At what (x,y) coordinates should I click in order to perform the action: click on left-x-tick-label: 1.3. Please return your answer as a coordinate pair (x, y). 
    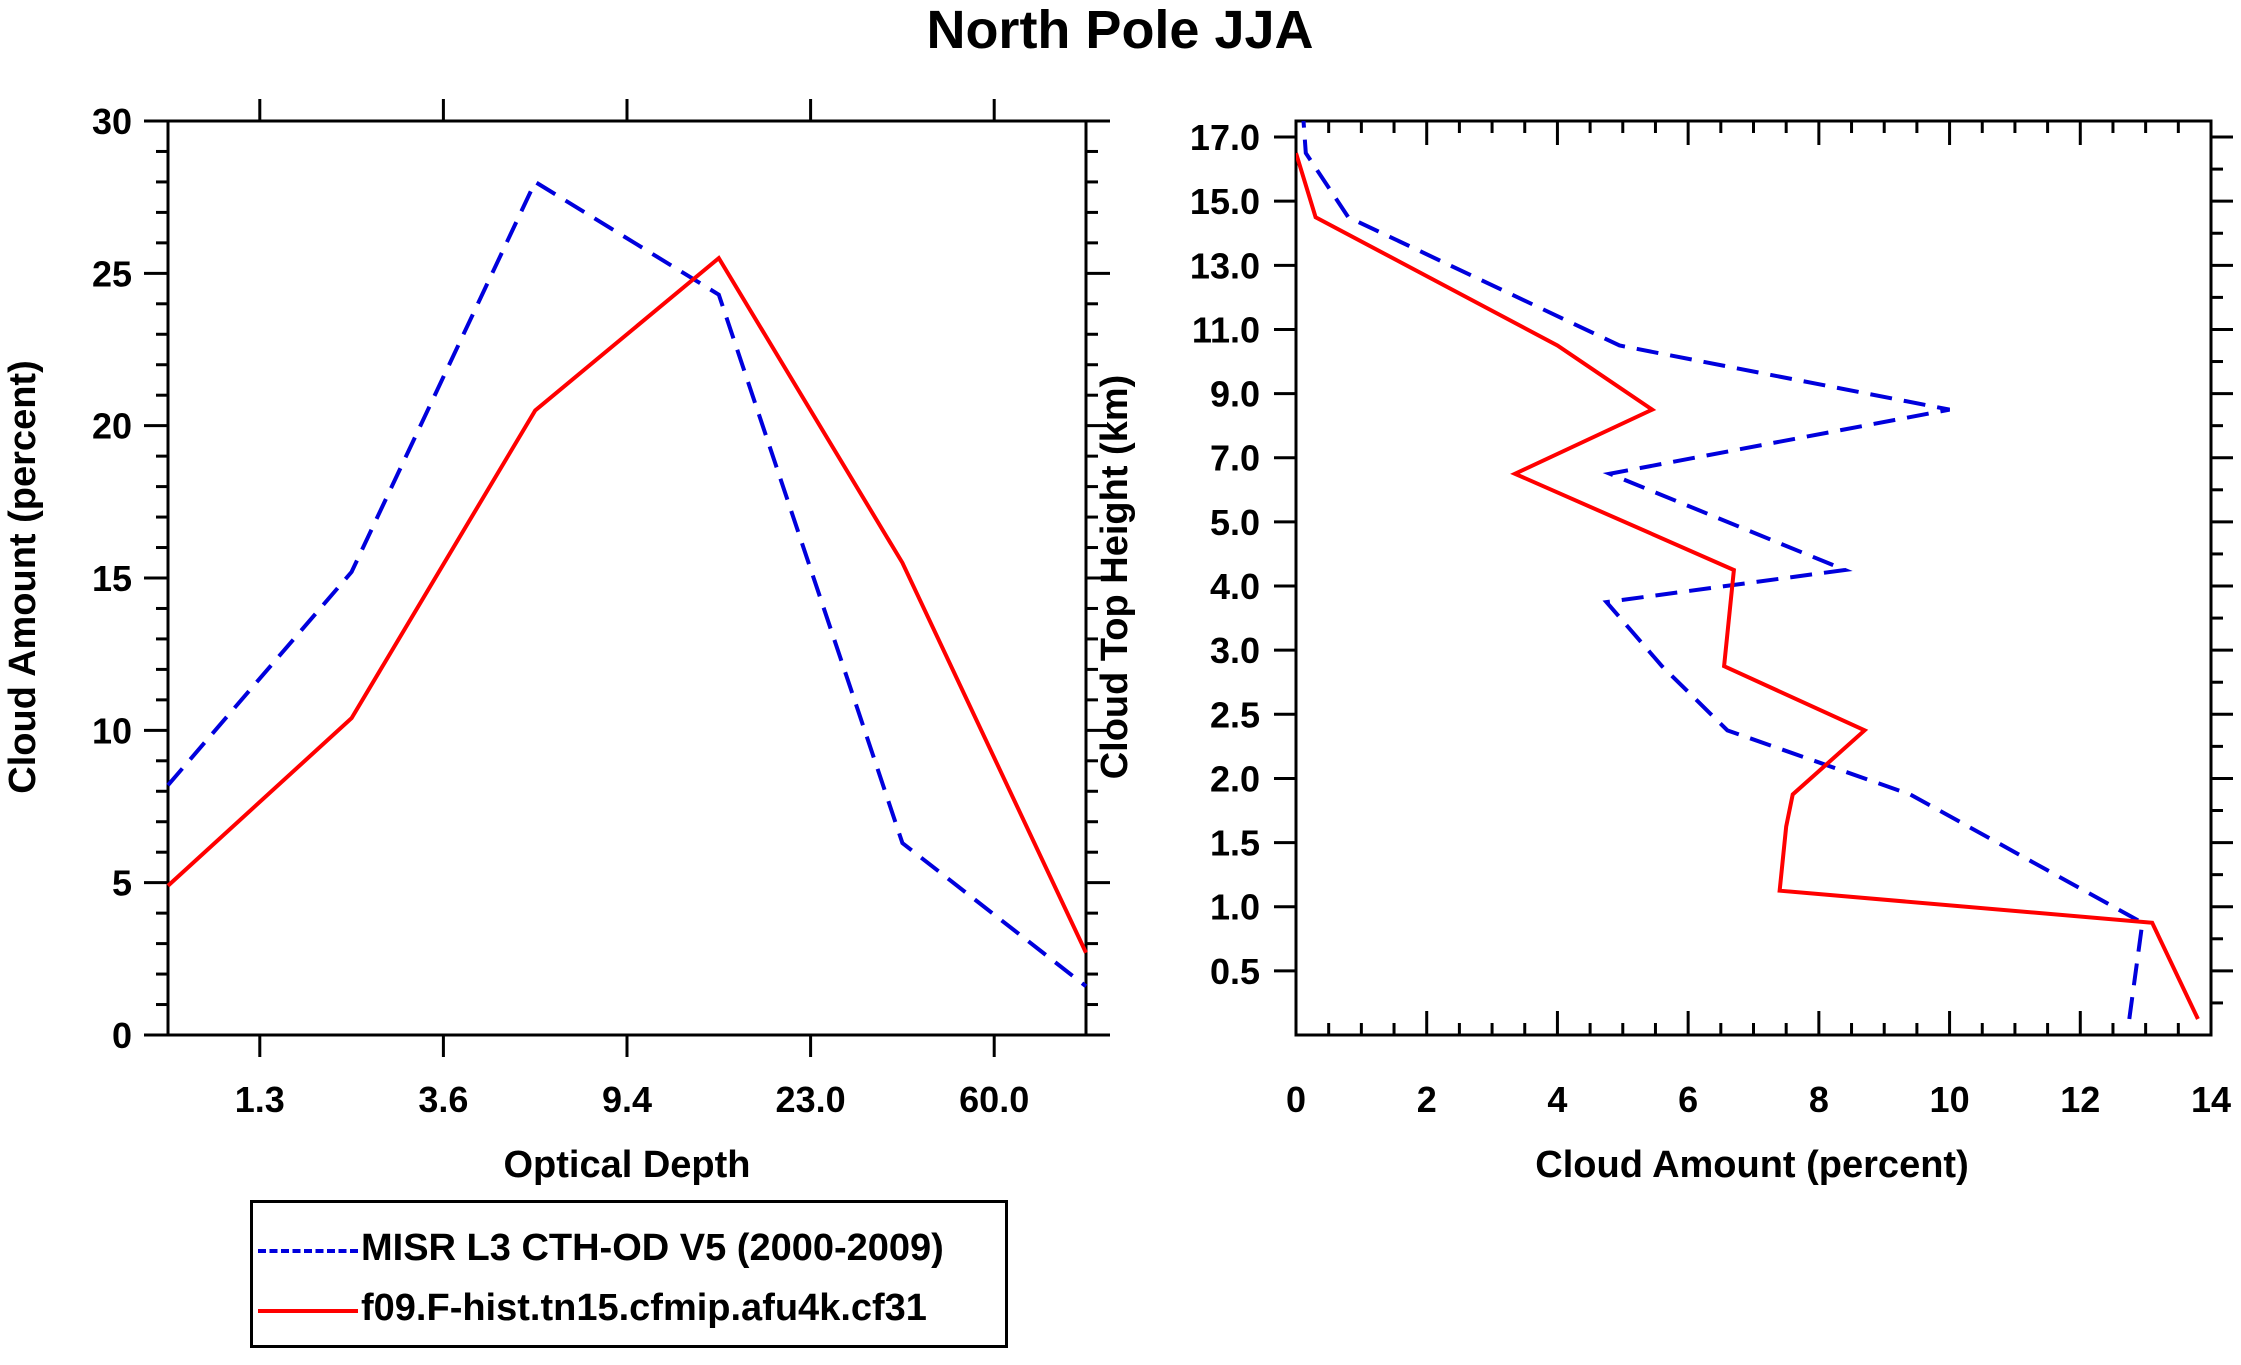
    Looking at the image, I should click on (260, 1099).